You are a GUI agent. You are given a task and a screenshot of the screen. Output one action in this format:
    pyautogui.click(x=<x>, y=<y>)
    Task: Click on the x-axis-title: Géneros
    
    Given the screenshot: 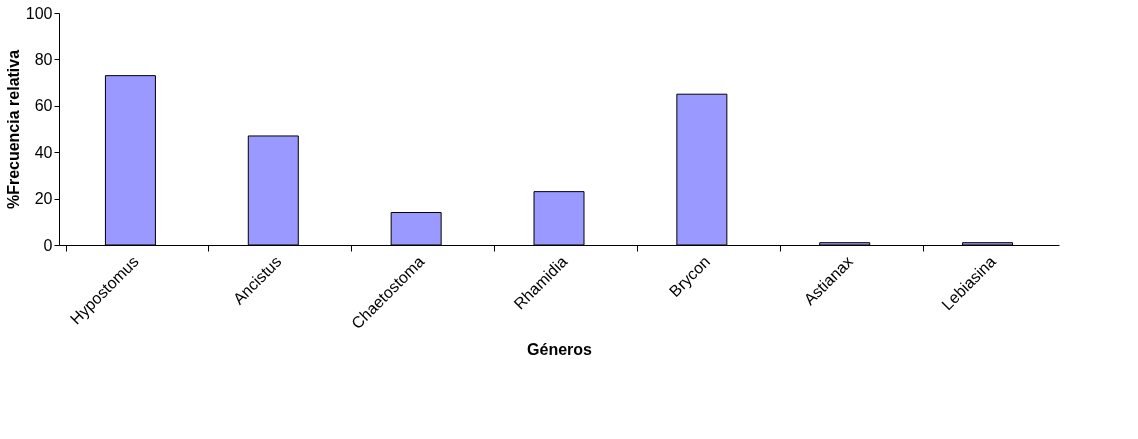 What is the action you would take?
    pyautogui.click(x=560, y=350)
    